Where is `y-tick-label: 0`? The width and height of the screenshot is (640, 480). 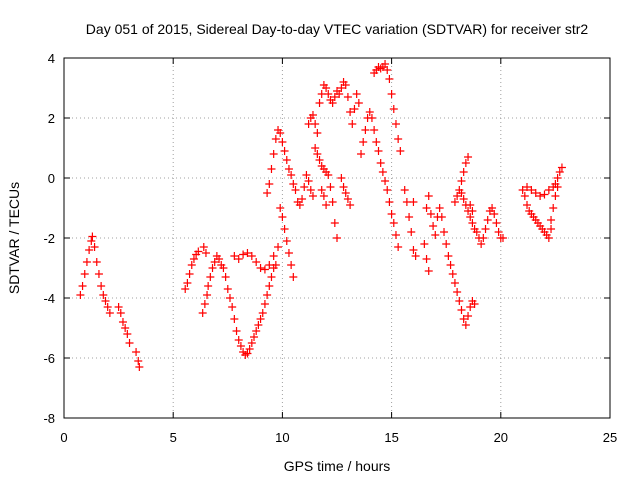 y-tick-label: 0 is located at coordinates (51, 178).